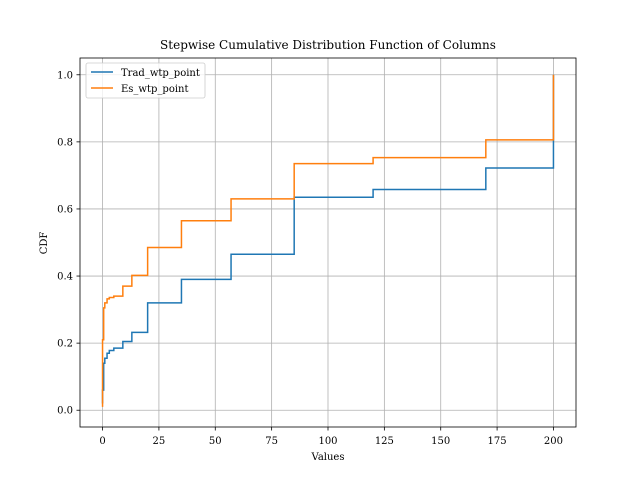 This screenshot has height=480, width=640. I want to click on y-tick-label: 0.0, so click(65, 411).